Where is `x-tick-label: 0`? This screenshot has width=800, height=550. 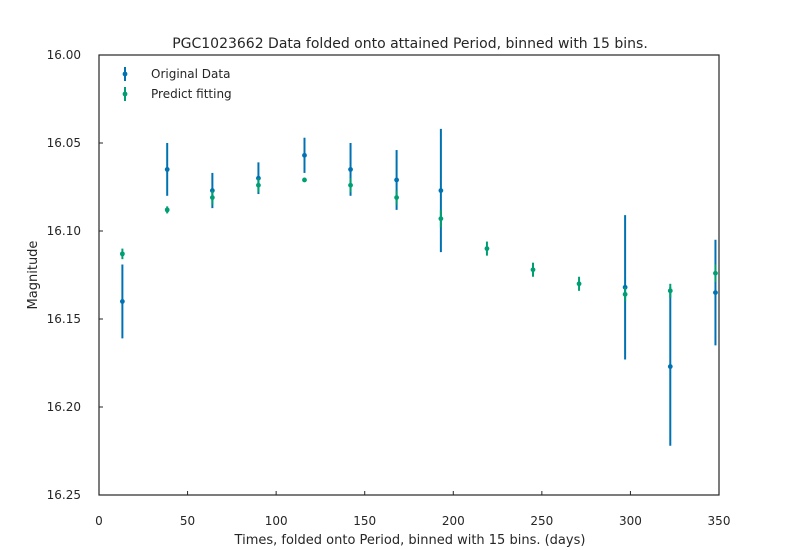 x-tick-label: 0 is located at coordinates (99, 521).